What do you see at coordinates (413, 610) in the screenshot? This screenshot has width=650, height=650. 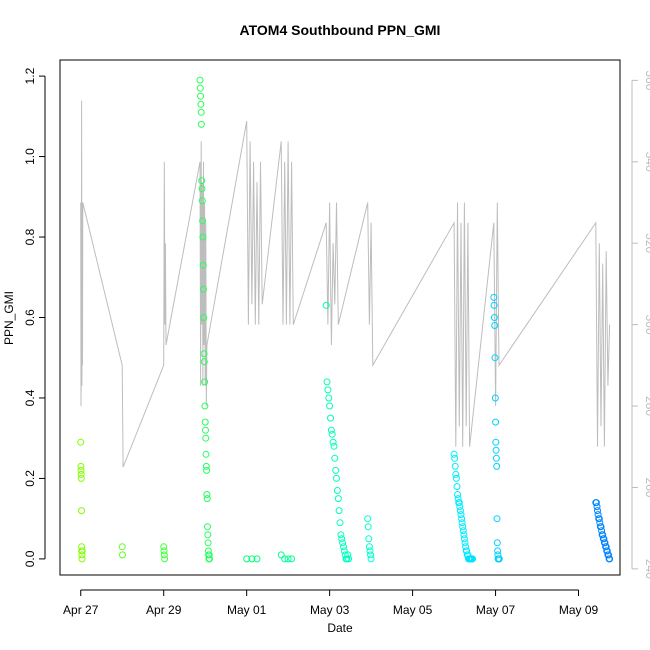 I see `x-tick-label: May 05` at bounding box center [413, 610].